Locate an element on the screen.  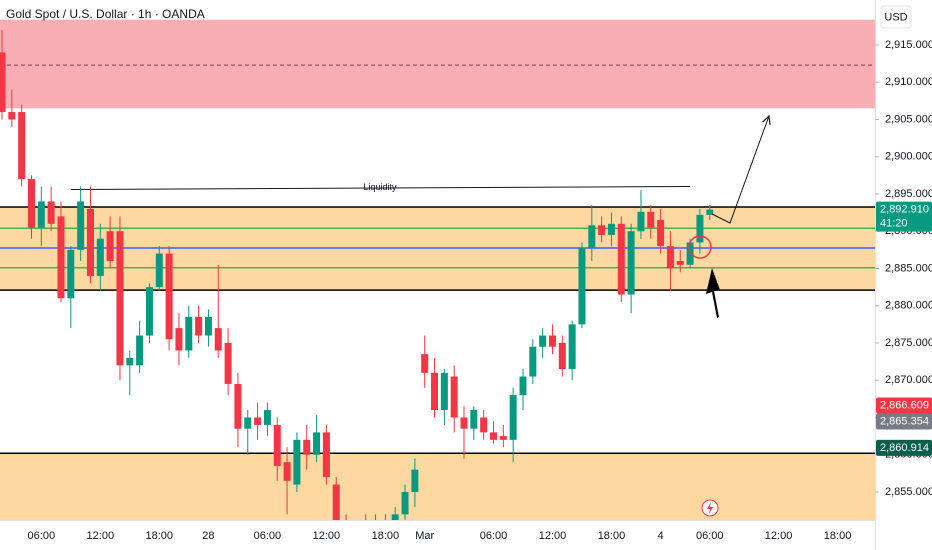
x-tick-label: 4 is located at coordinates (661, 536).